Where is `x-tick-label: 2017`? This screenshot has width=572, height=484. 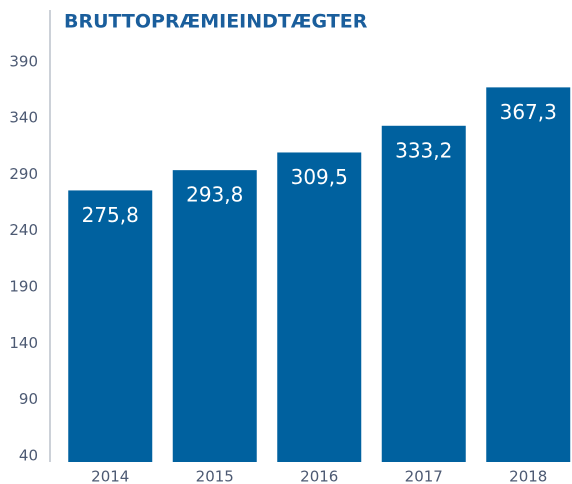 x-tick-label: 2017 is located at coordinates (424, 476).